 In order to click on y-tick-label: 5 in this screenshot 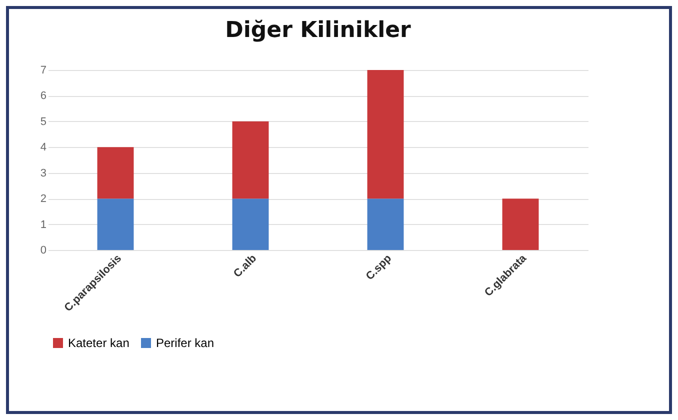, I will do `click(43, 122)`.